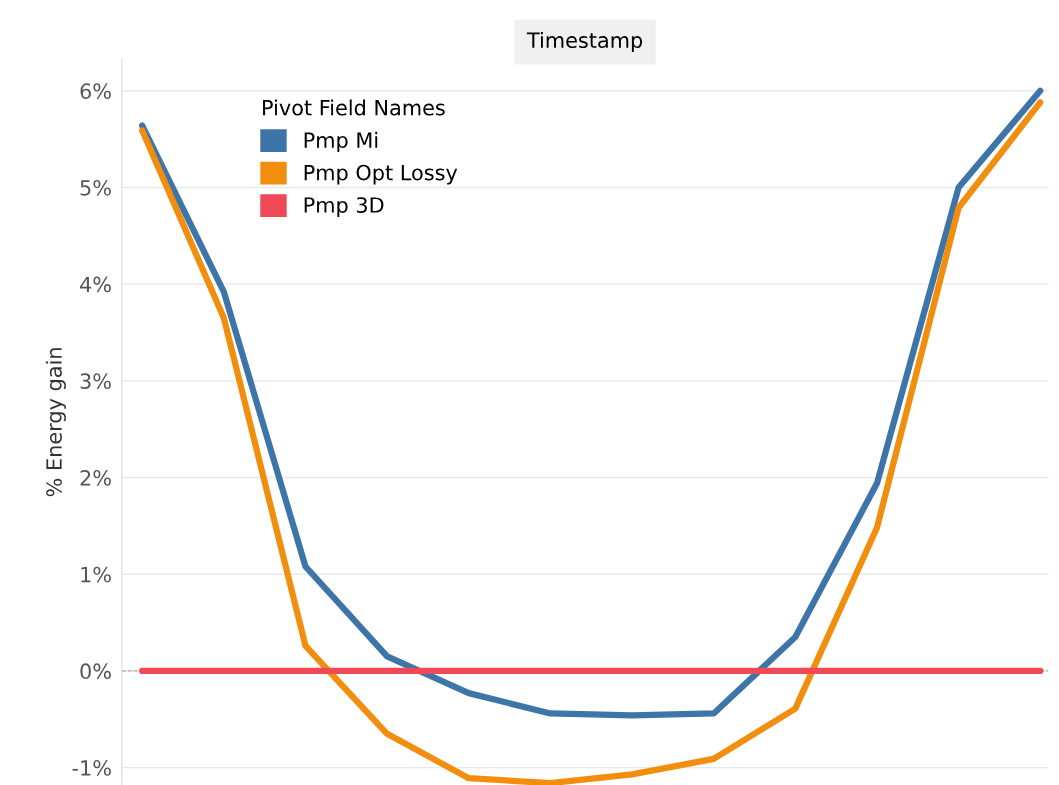  What do you see at coordinates (95, 477) in the screenshot?
I see `y-tick-label: 2%` at bounding box center [95, 477].